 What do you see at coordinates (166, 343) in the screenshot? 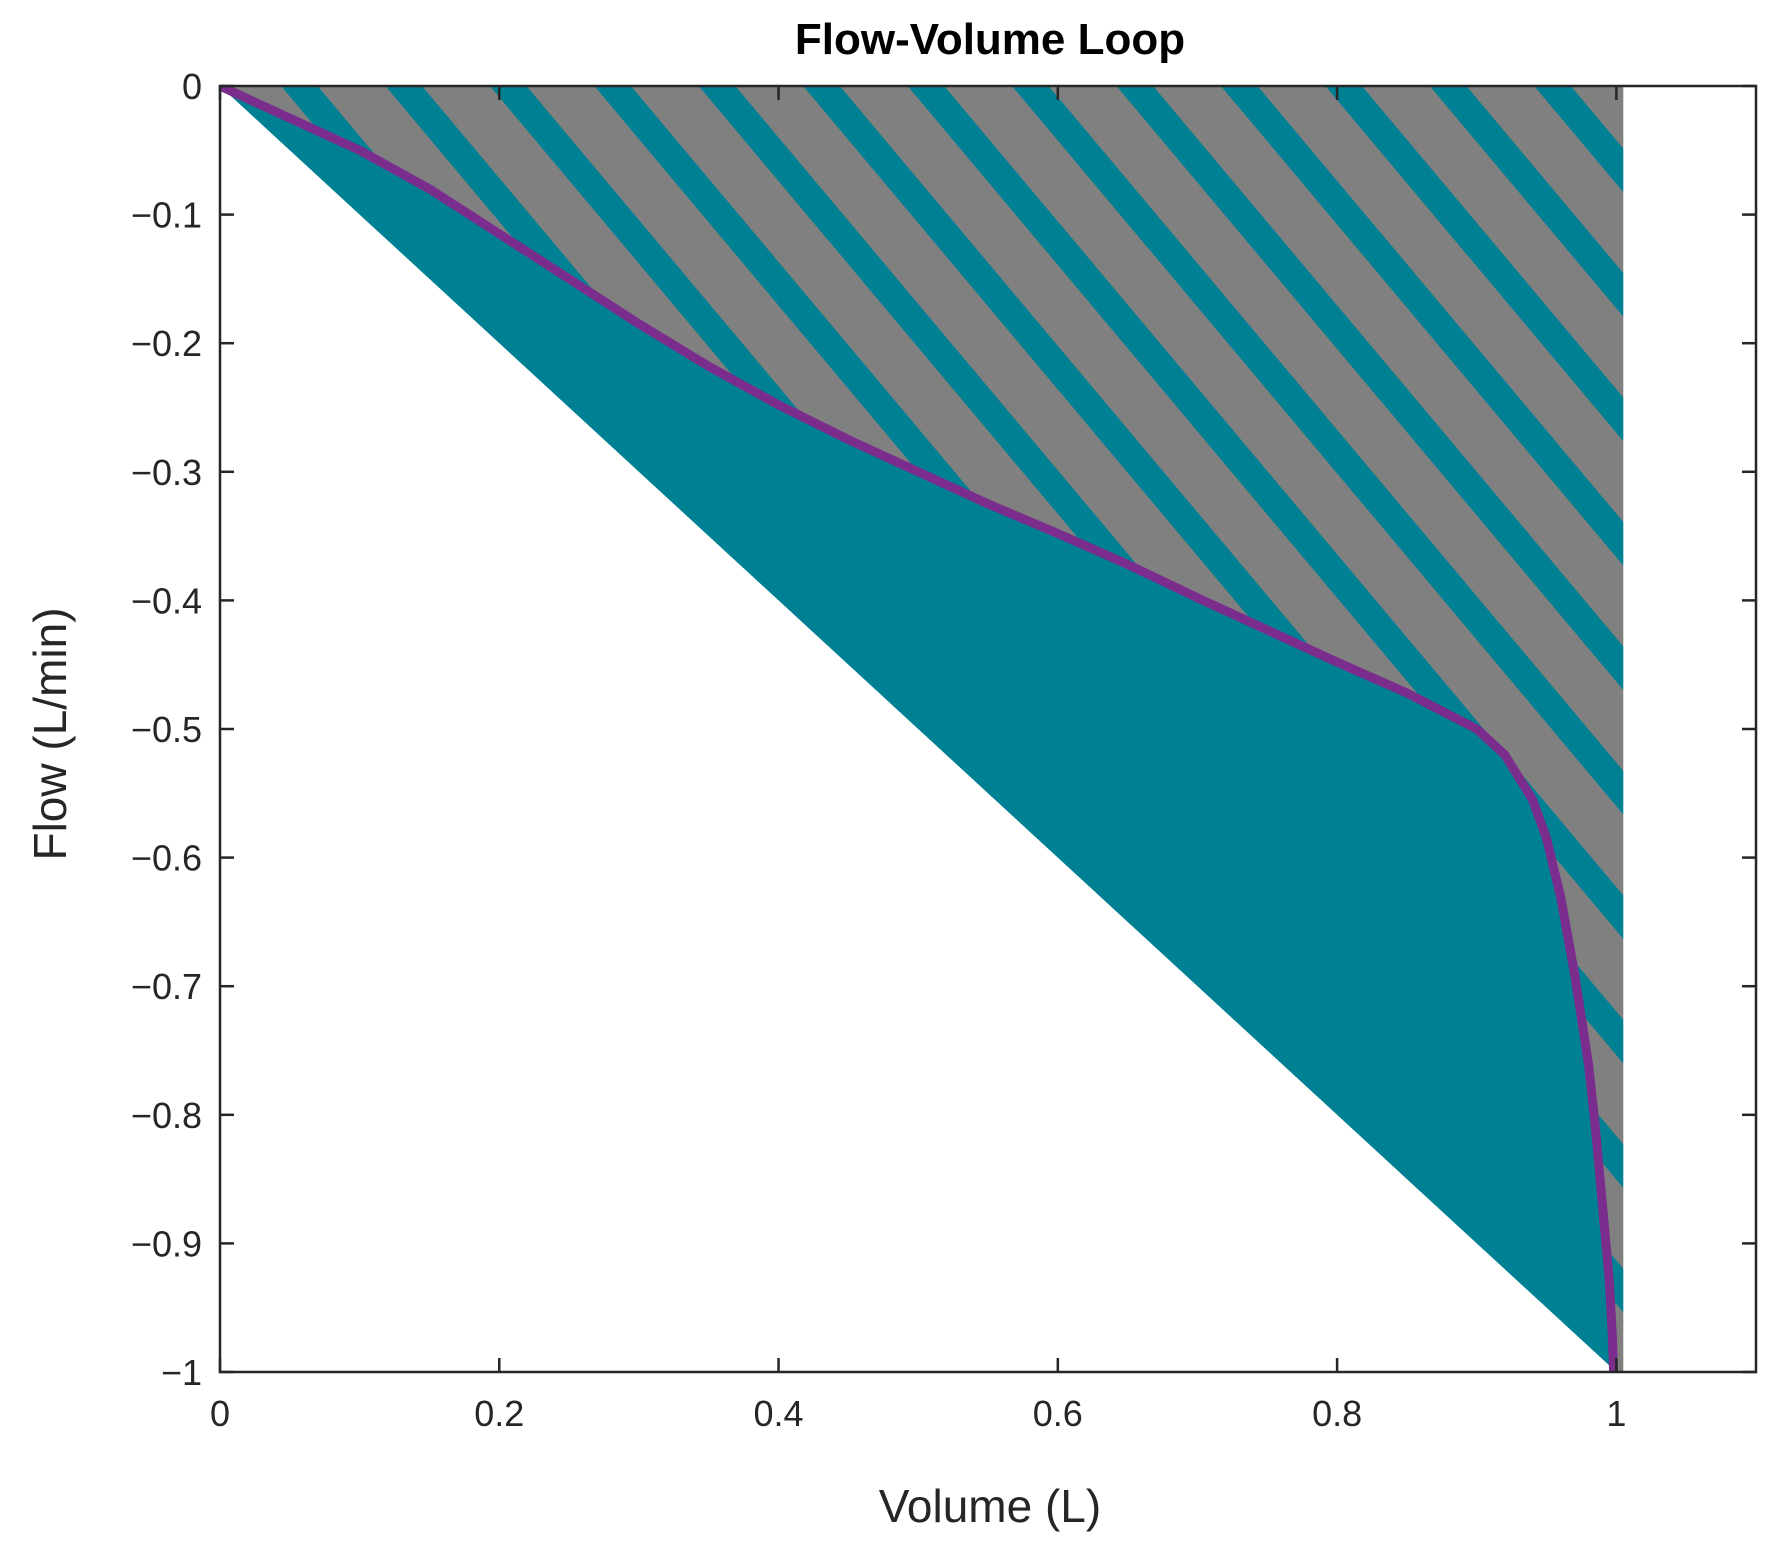
I see `y-tick-label: −0.2` at bounding box center [166, 343].